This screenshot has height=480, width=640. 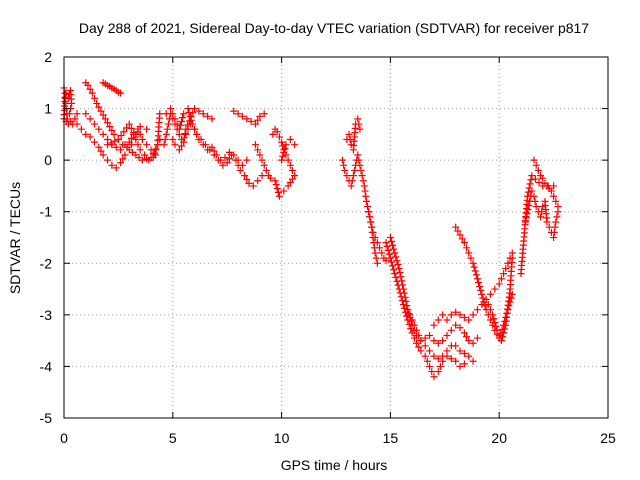 What do you see at coordinates (46, 263) in the screenshot?
I see `y-tick-label: -2` at bounding box center [46, 263].